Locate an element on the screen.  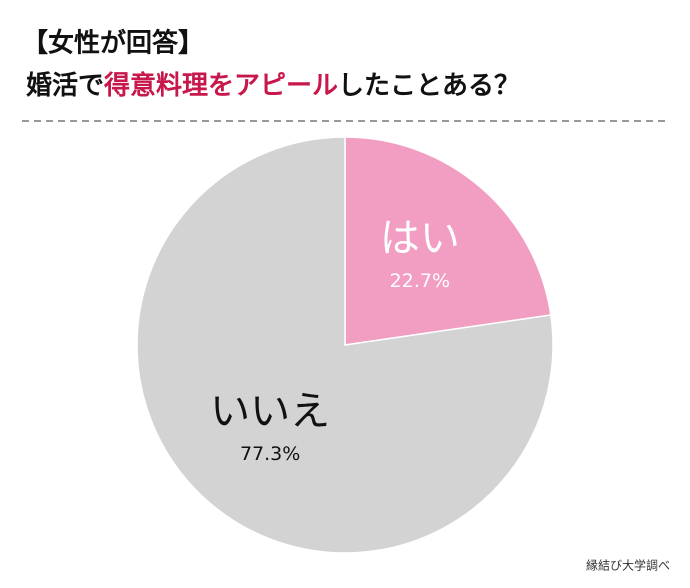
chart-subtitle: 婚活で得意料理をアピールしたことある？ is located at coordinates (273, 85).